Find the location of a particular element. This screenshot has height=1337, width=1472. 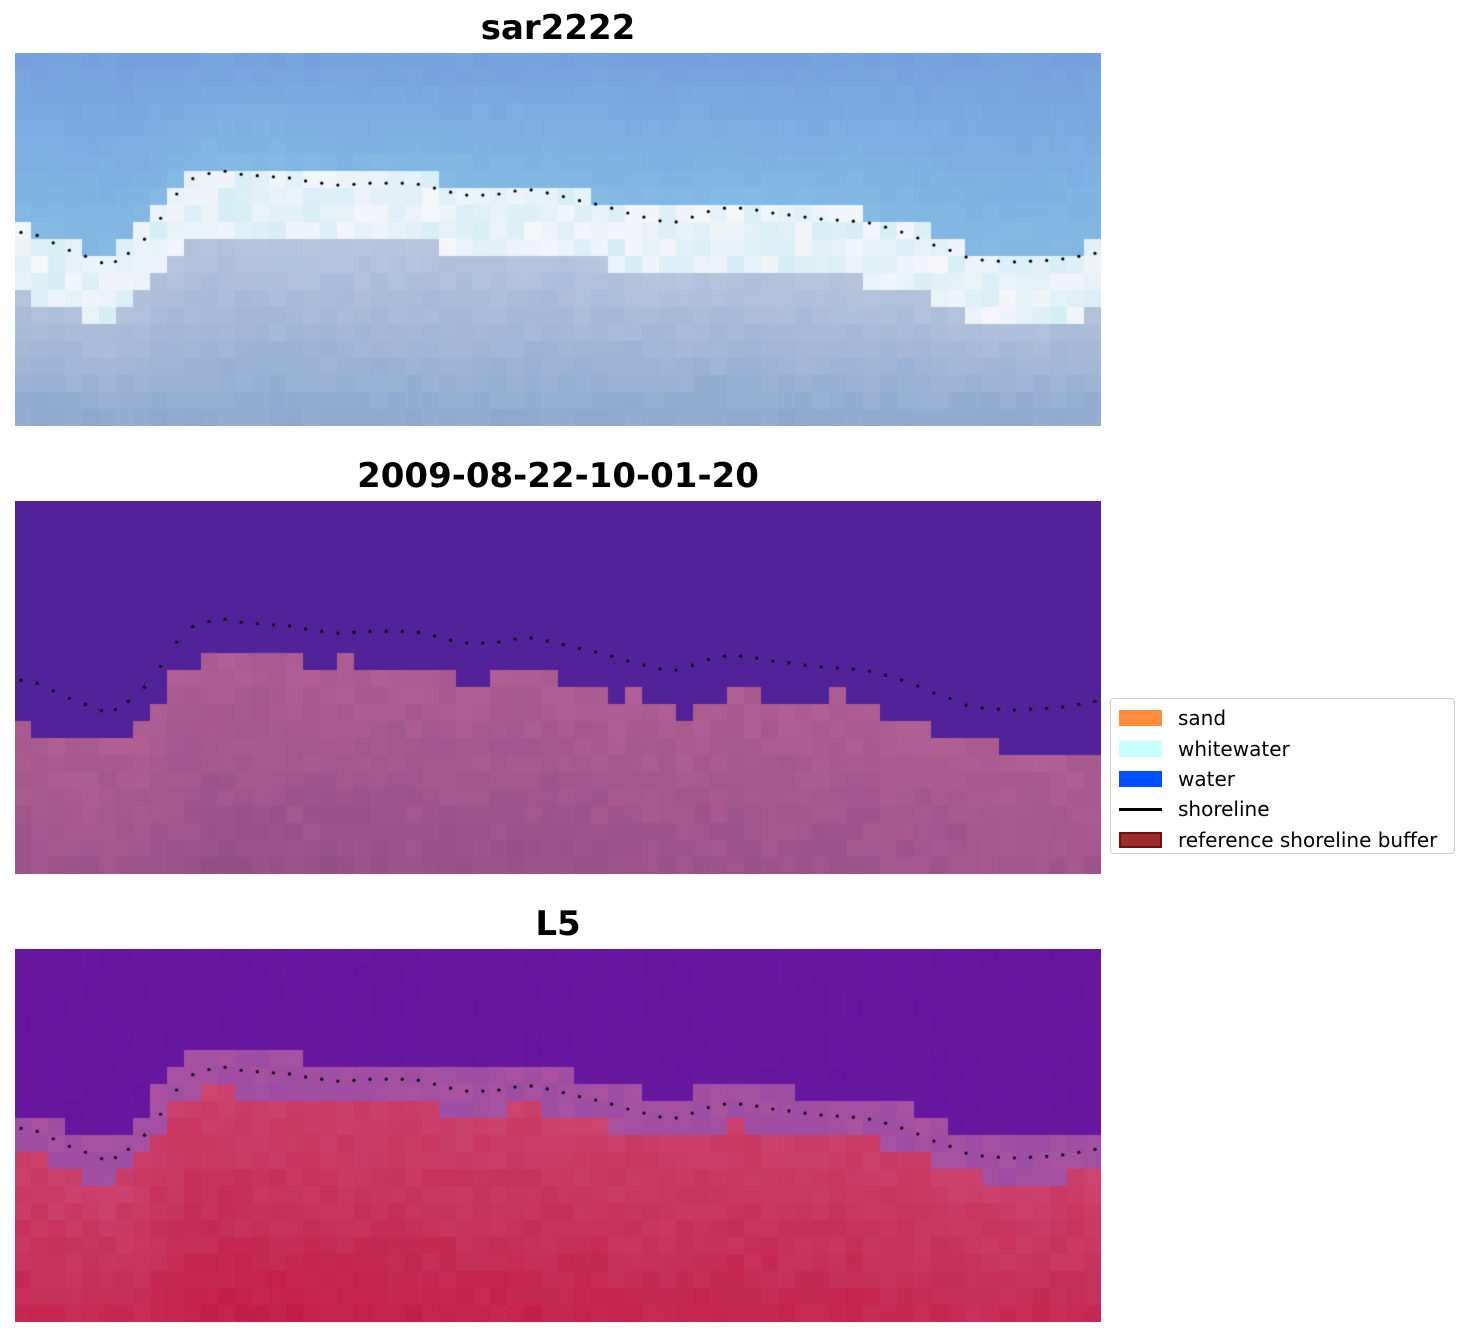

water-swatch-icon is located at coordinates (1140, 778).